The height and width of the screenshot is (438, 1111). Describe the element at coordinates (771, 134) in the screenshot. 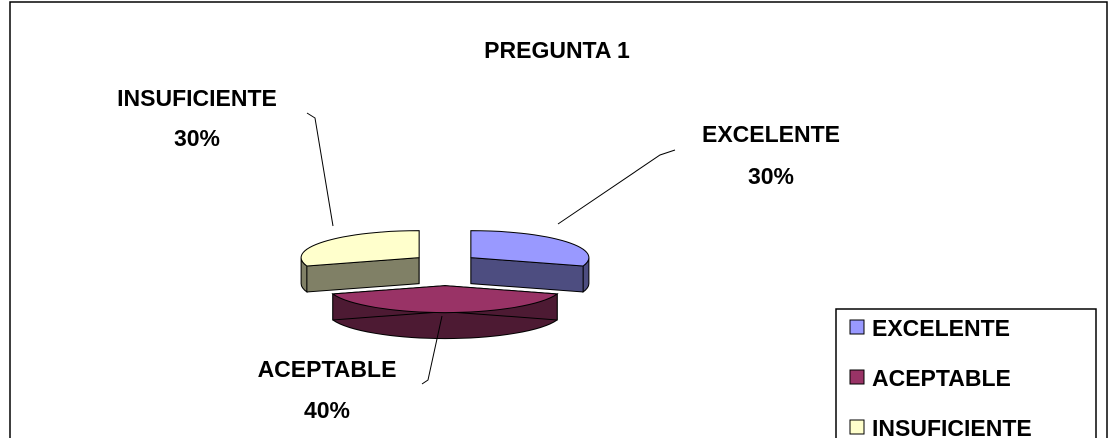

I see `data-label-excelente-name: EXCELENTE` at that location.